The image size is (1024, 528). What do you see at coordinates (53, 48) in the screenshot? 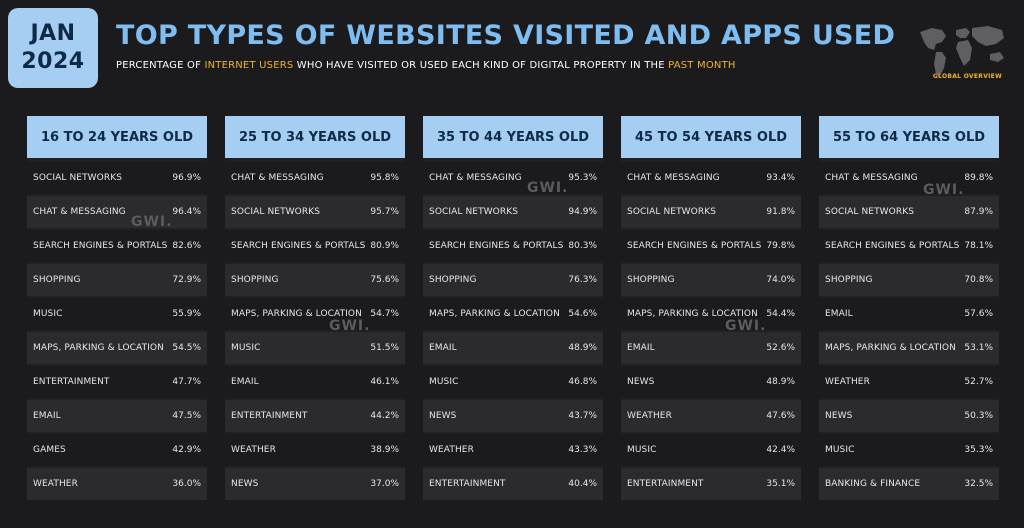
I see `date-badge: JAN 2024` at bounding box center [53, 48].